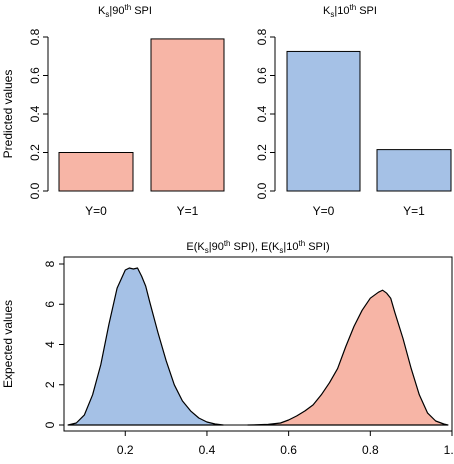 This screenshot has width=454, height=464. Describe the element at coordinates (50, 263) in the screenshot. I see `y-tick-label: 8` at that location.